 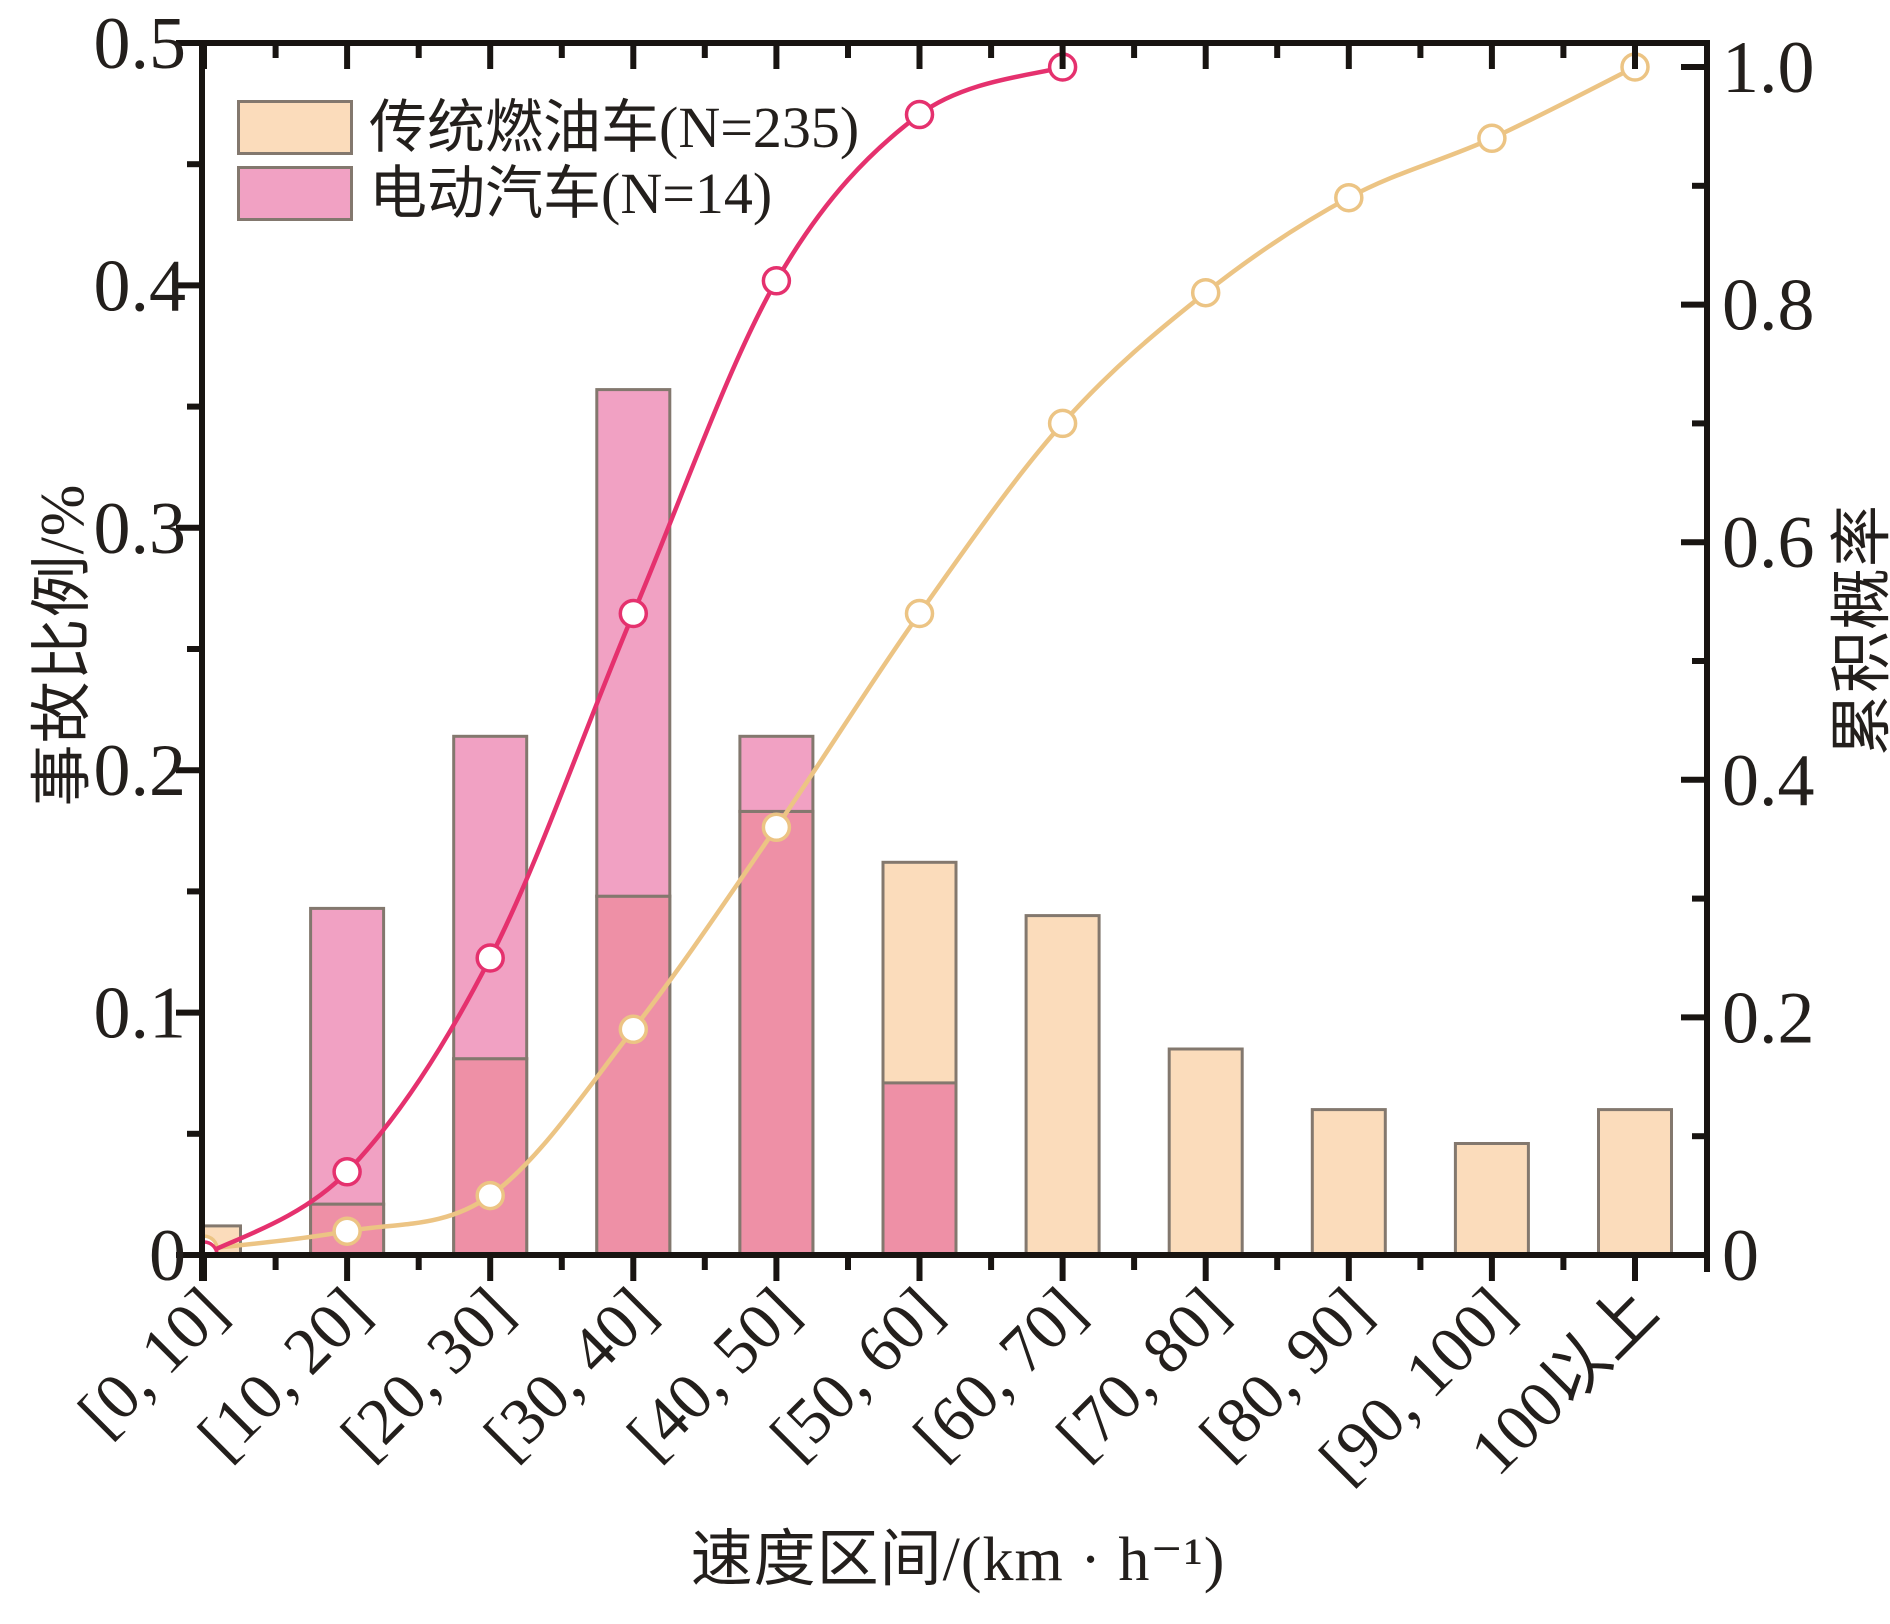 What do you see at coordinates (63, 645) in the screenshot?
I see `left-axis-title: 事故比例/%` at bounding box center [63, 645].